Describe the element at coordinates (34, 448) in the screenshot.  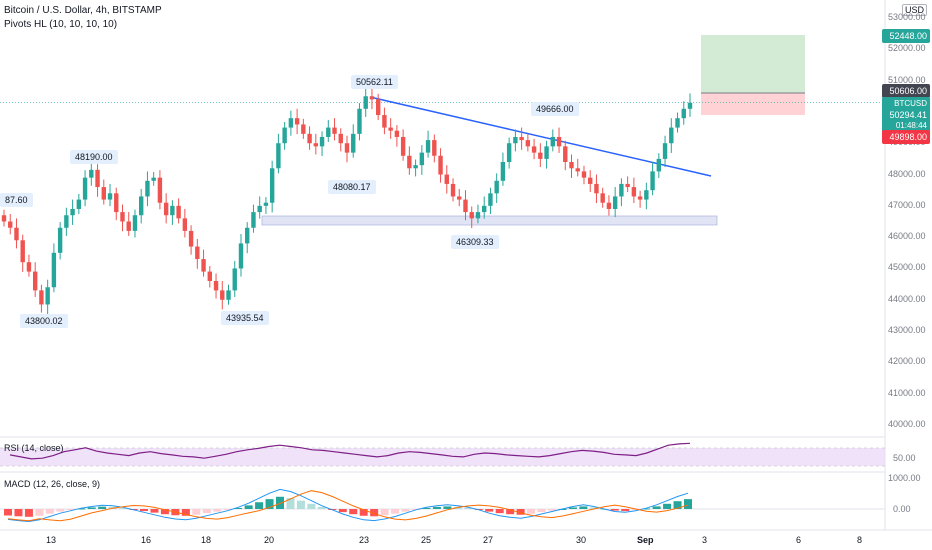
I see `rsi-label: RSI (14, close)` at that location.